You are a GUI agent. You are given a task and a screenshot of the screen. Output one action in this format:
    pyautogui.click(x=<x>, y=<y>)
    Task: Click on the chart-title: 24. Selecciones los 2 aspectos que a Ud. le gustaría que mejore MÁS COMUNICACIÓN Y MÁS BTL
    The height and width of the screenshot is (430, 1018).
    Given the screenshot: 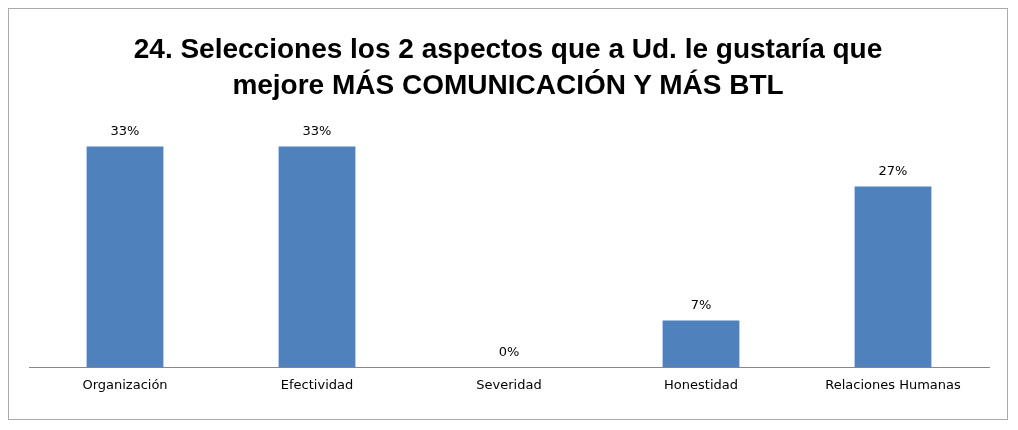 What is the action you would take?
    pyautogui.click(x=508, y=67)
    